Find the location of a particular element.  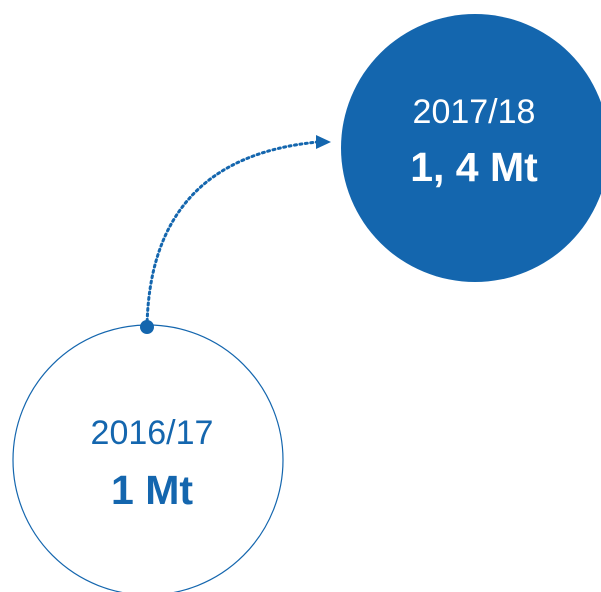

node-value: 1 Mt is located at coordinates (152, 490).